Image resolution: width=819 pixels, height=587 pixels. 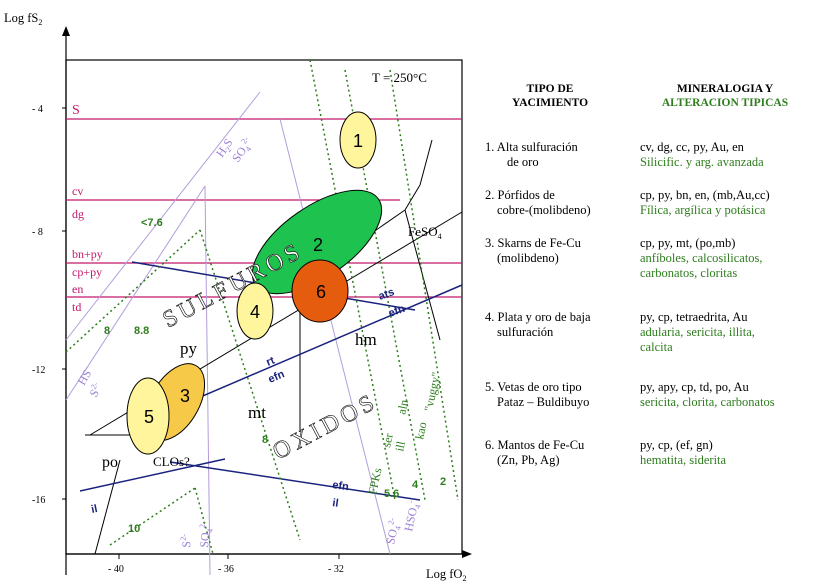 I want to click on clos-label: CLOs?, so click(x=171, y=461).